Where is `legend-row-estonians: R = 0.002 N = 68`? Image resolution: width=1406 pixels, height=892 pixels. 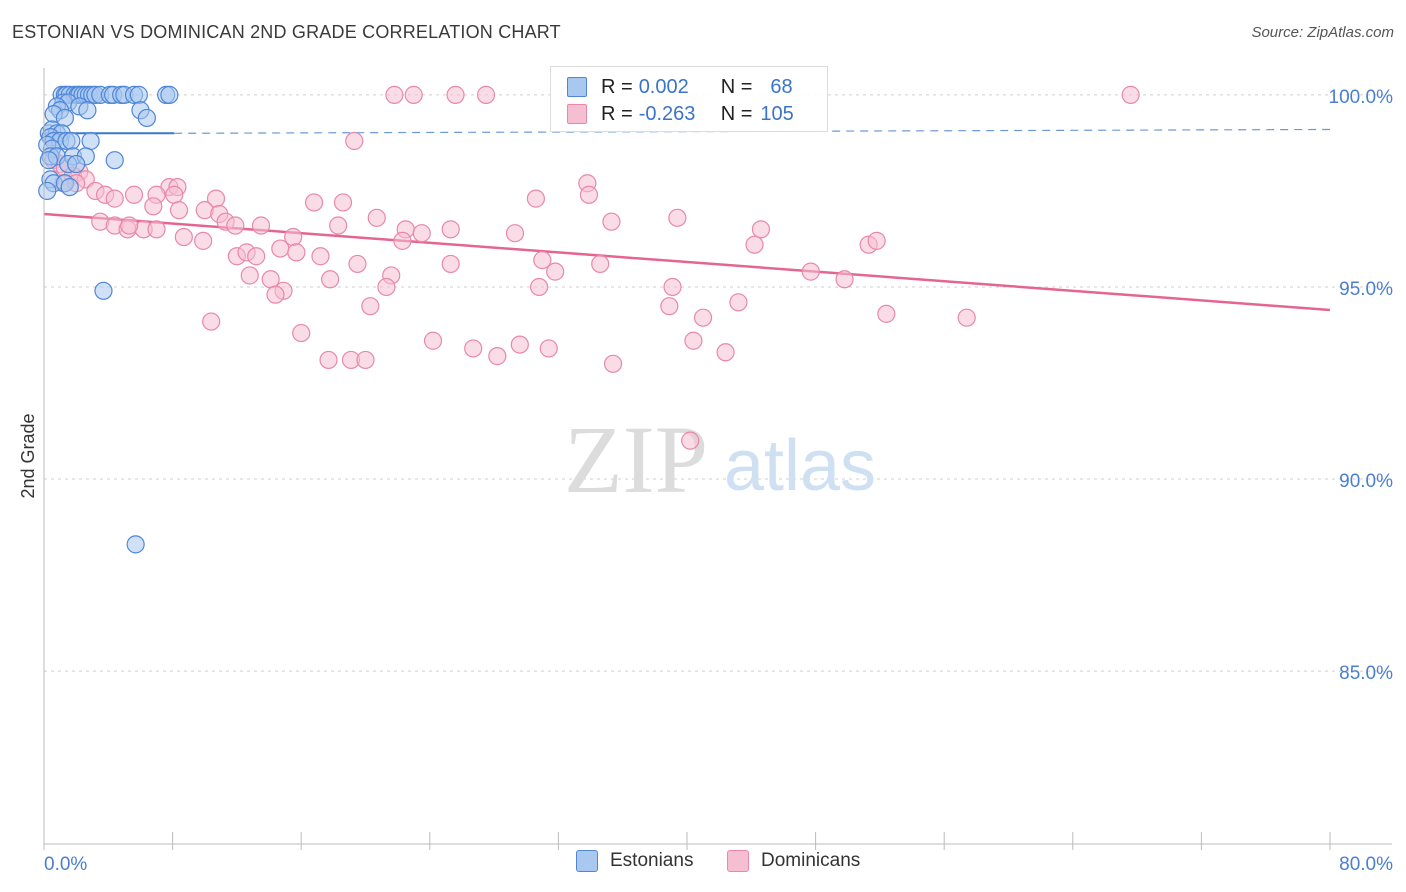 legend-row-estonians: R = 0.002 N = 68 is located at coordinates (680, 87).